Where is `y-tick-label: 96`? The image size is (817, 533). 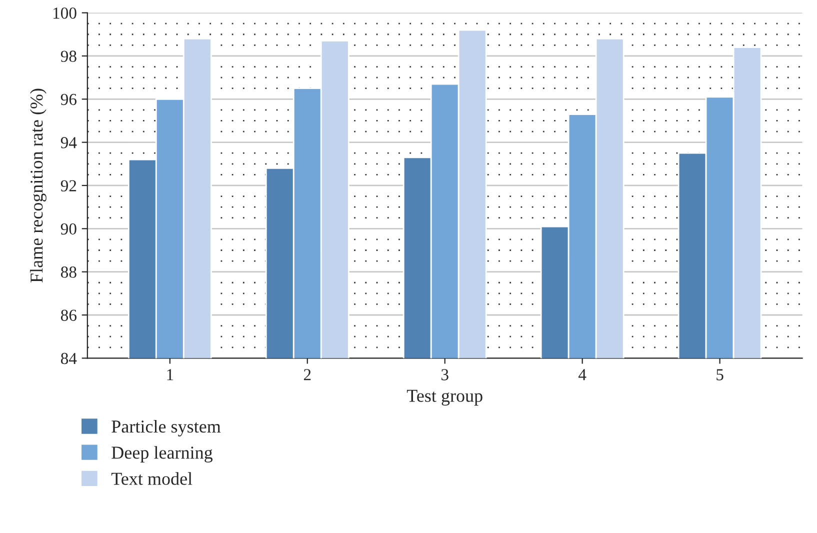 y-tick-label: 96 is located at coordinates (68, 100).